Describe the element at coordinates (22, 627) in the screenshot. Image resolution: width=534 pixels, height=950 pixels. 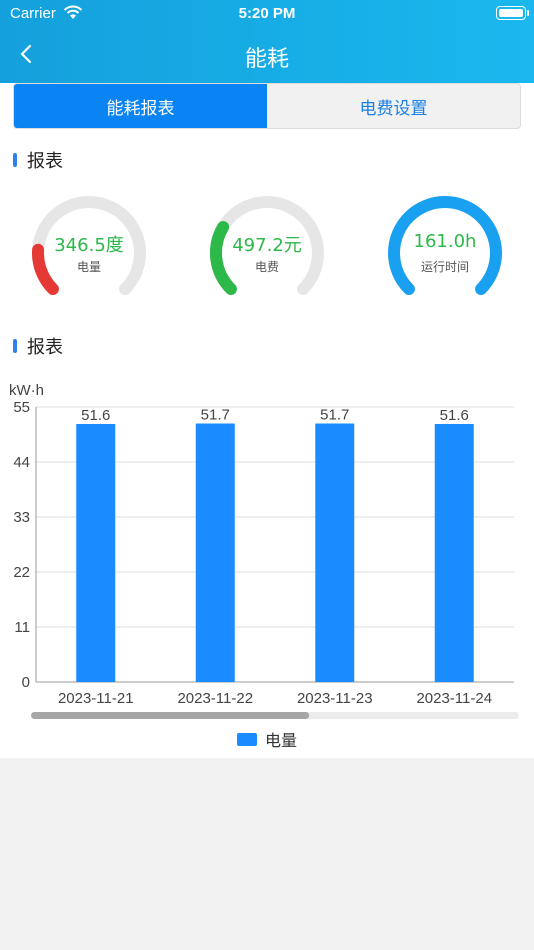
I see `y-tick-label: 11` at that location.